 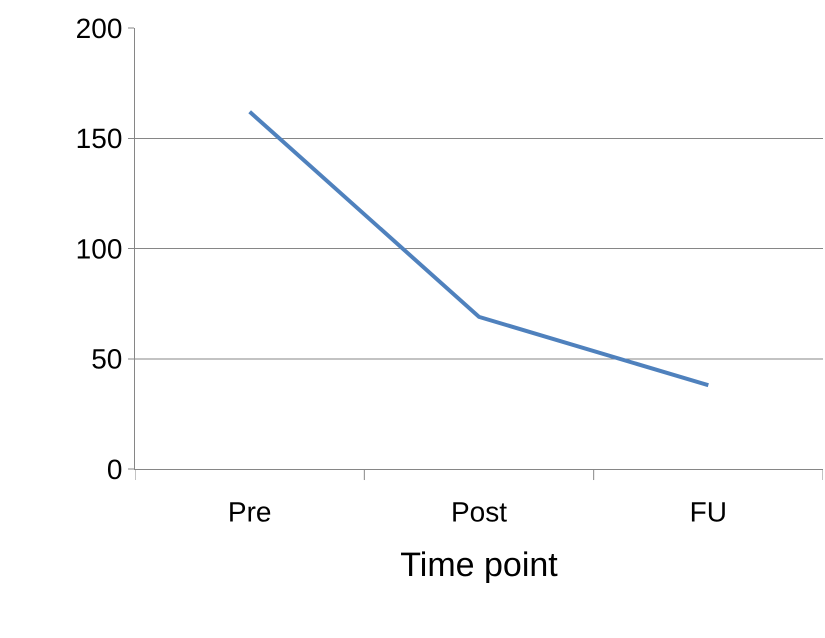 What do you see at coordinates (250, 512) in the screenshot?
I see `x-tick-label: Pre` at bounding box center [250, 512].